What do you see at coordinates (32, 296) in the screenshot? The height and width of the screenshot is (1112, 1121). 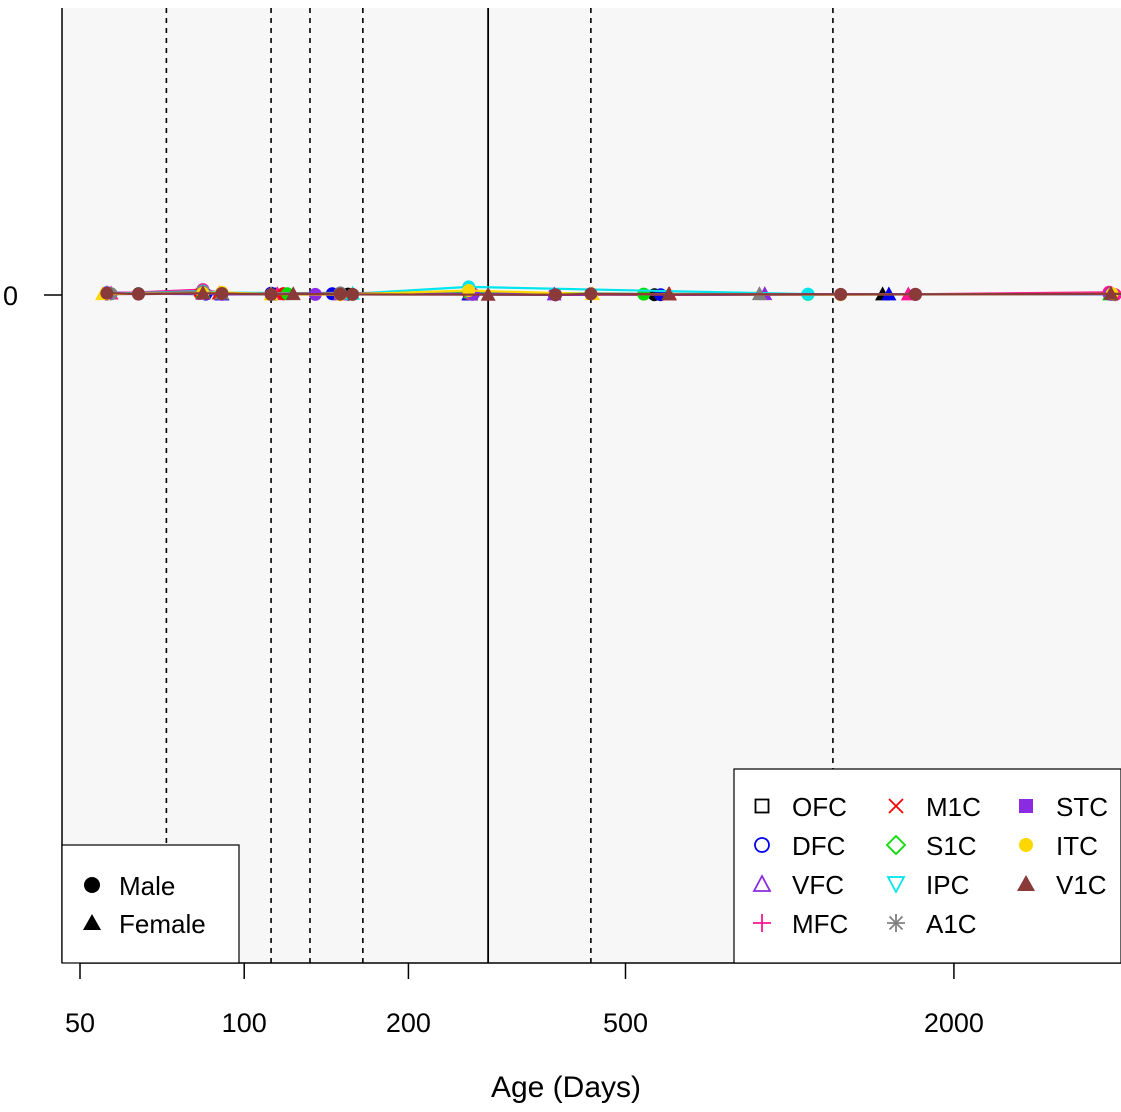 I see `y-ticks: 0` at bounding box center [32, 296].